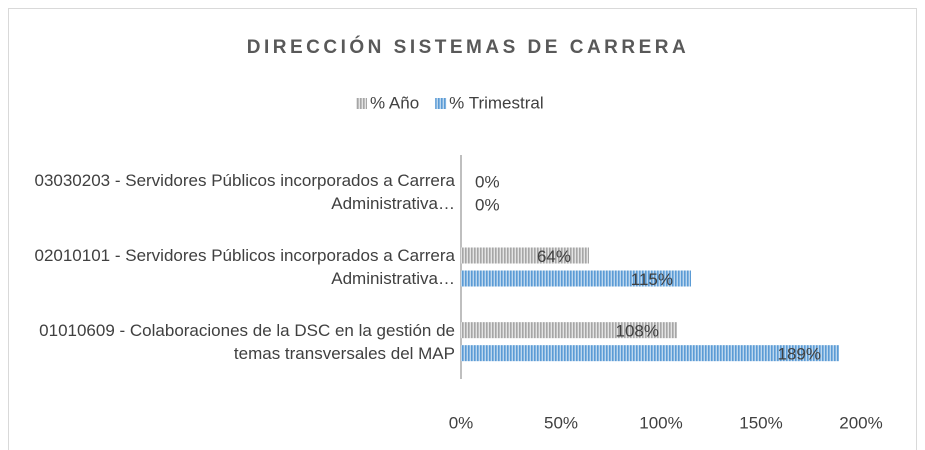 The image size is (925, 450). What do you see at coordinates (799, 354) in the screenshot?
I see `data-label: 189%` at bounding box center [799, 354].